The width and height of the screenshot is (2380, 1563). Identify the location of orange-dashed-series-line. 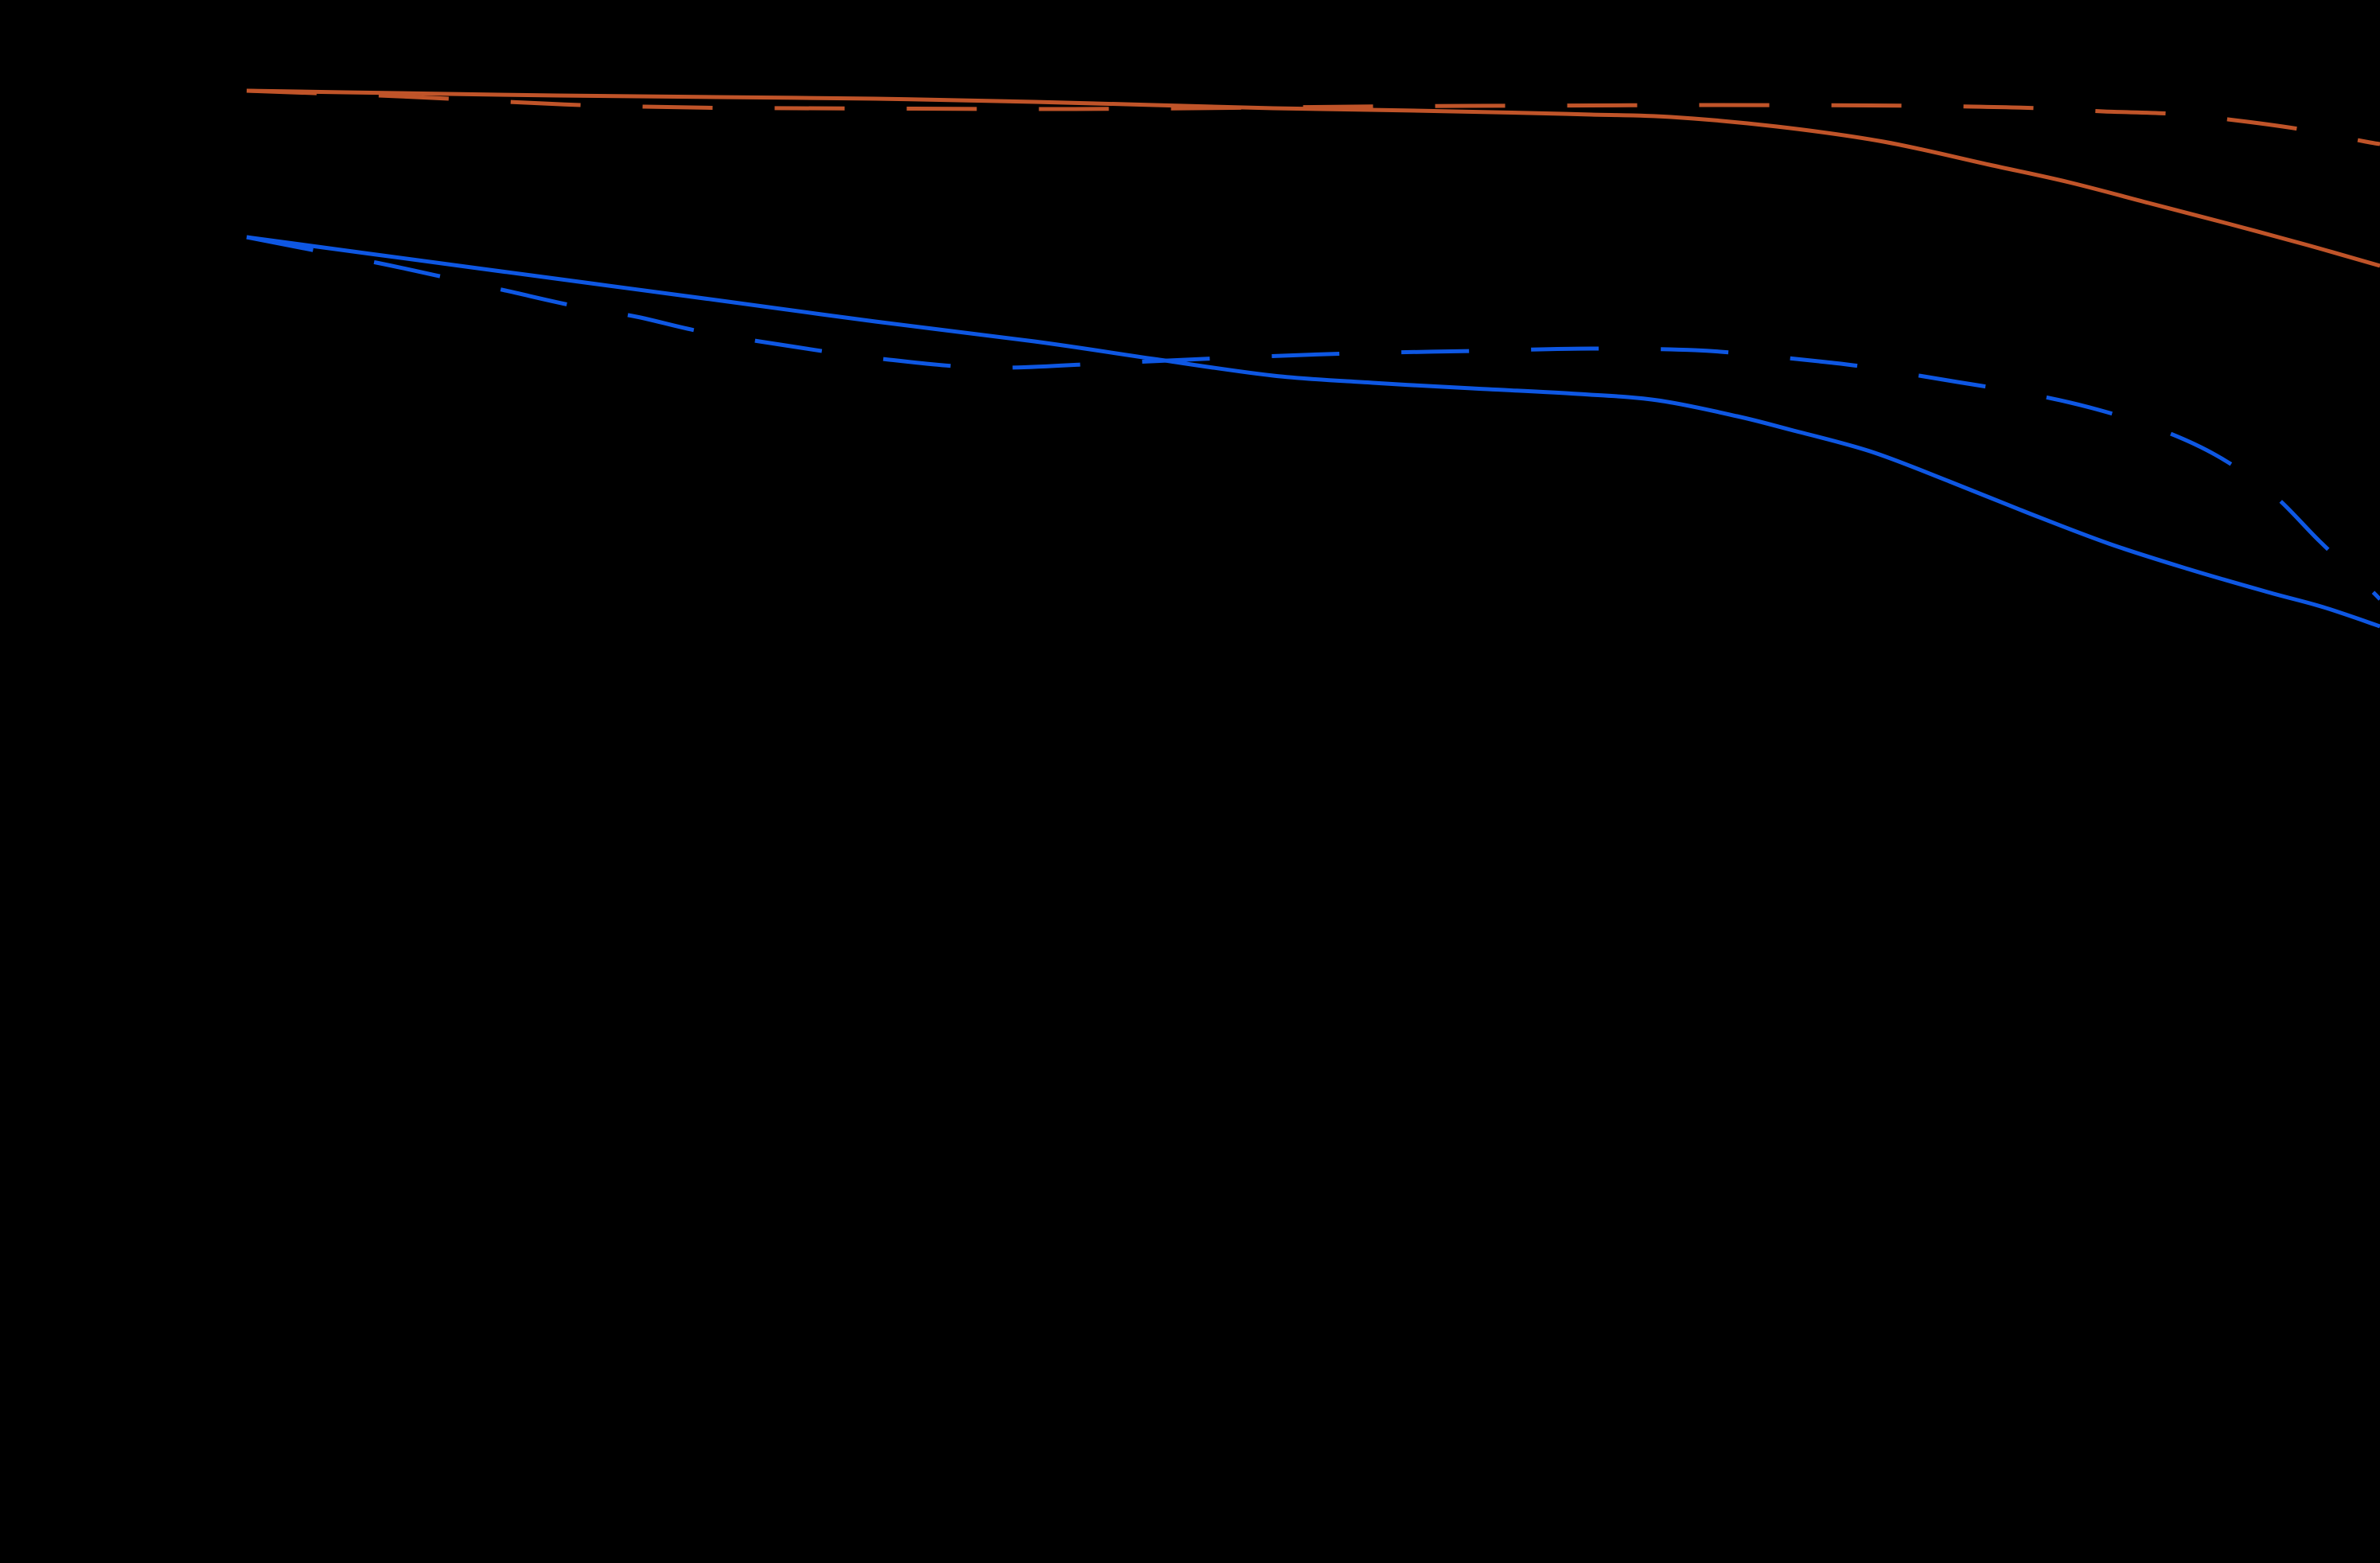
(1313, 117).